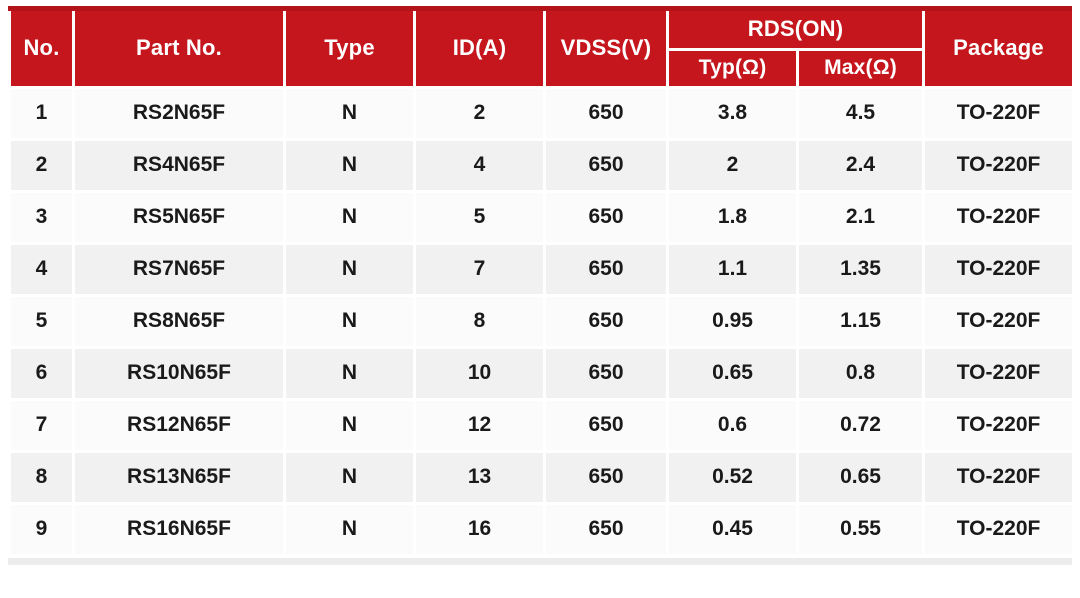  I want to click on col-header-rds-on: RDS(ON), so click(795, 31).